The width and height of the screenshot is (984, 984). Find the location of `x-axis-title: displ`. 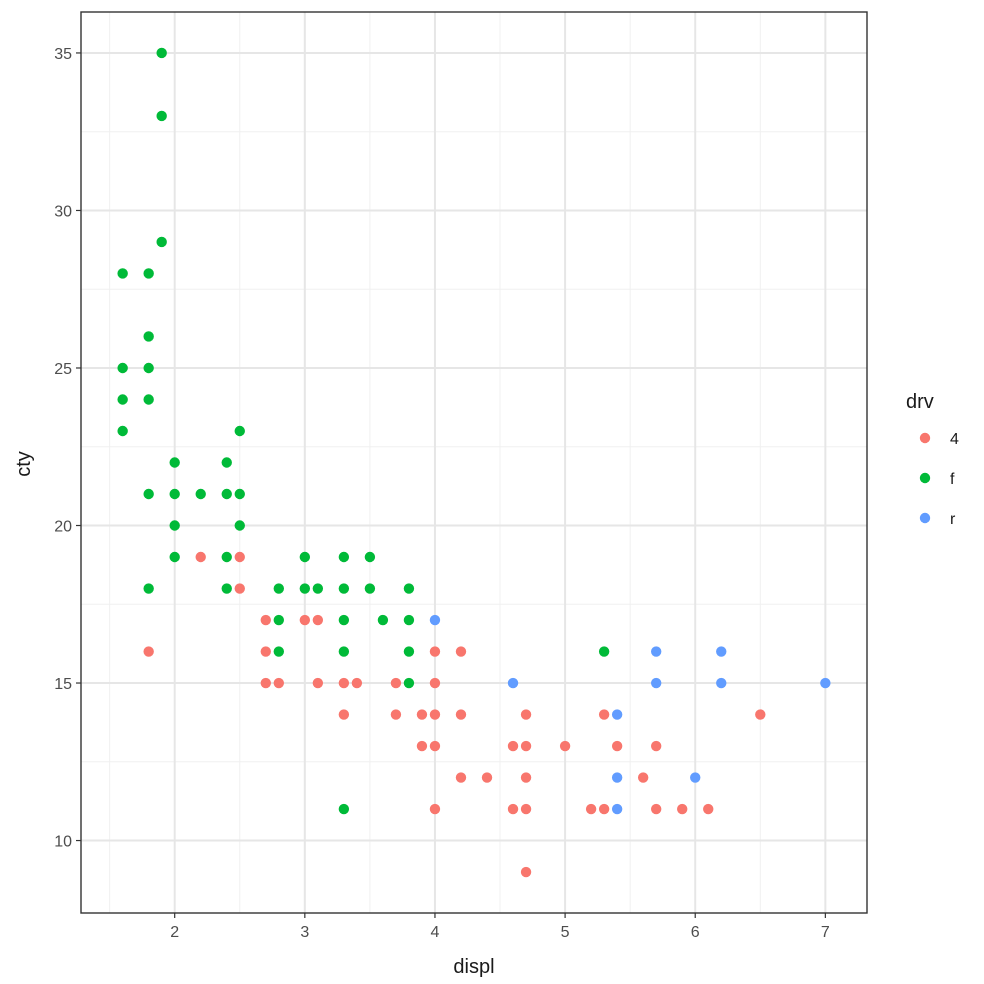

x-axis-title: displ is located at coordinates (473, 967).